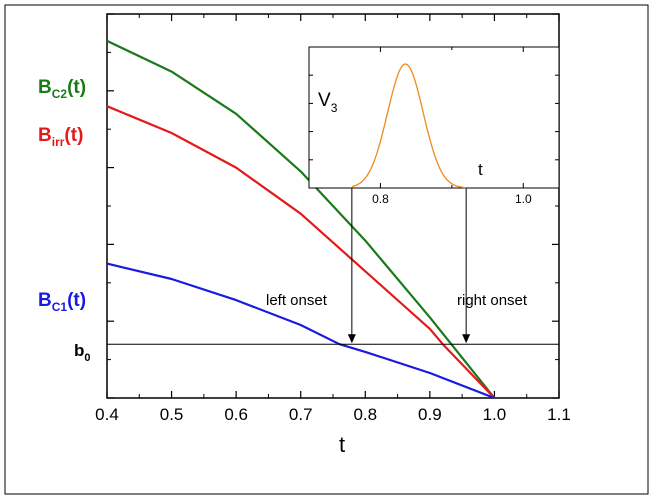 Image resolution: width=653 pixels, height=499 pixels. What do you see at coordinates (365, 414) in the screenshot?
I see `main-x-tick-label: 0.8` at bounding box center [365, 414].